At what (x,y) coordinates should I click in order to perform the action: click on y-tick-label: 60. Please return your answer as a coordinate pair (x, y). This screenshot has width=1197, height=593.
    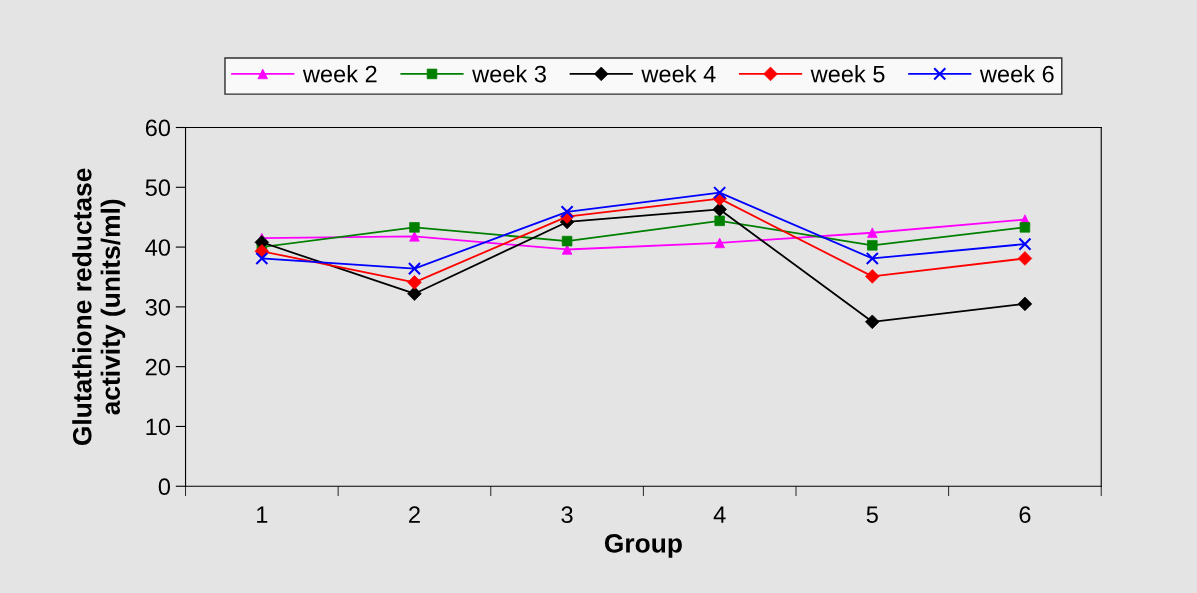
    Looking at the image, I should click on (158, 128).